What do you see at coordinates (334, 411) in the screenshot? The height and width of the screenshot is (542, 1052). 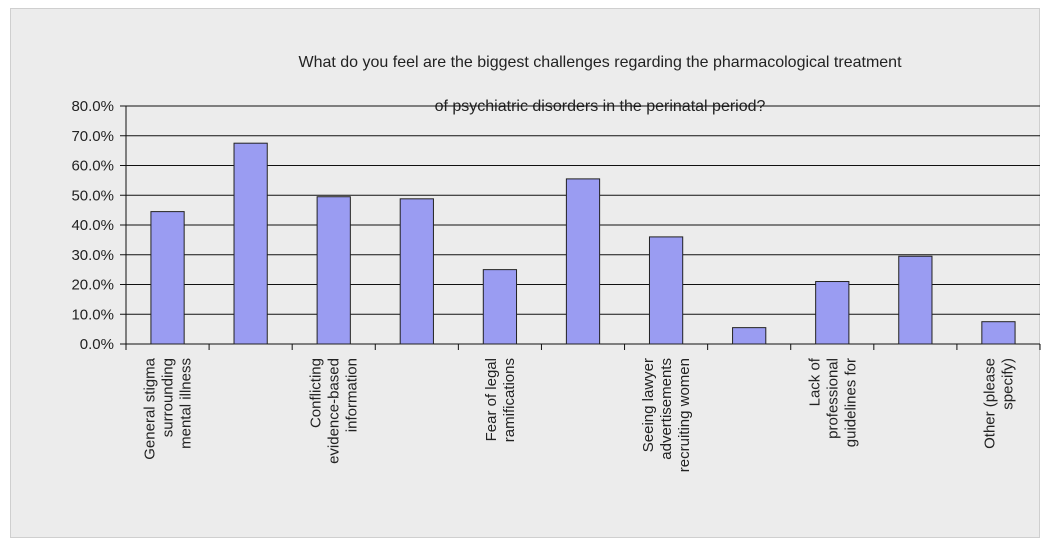 I see `category-label-2-1: evidence-based` at bounding box center [334, 411].